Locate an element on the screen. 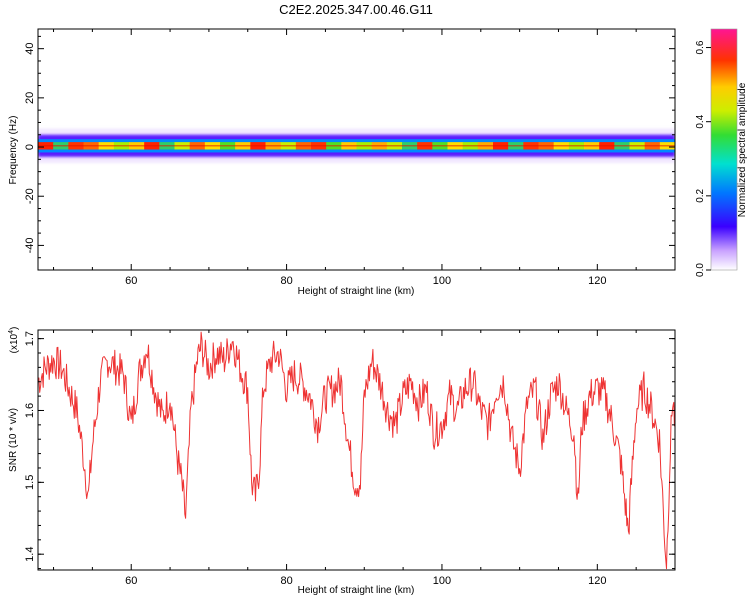 This screenshot has width=750, height=600. snr-scale-label: (x104) is located at coordinates (14, 340).